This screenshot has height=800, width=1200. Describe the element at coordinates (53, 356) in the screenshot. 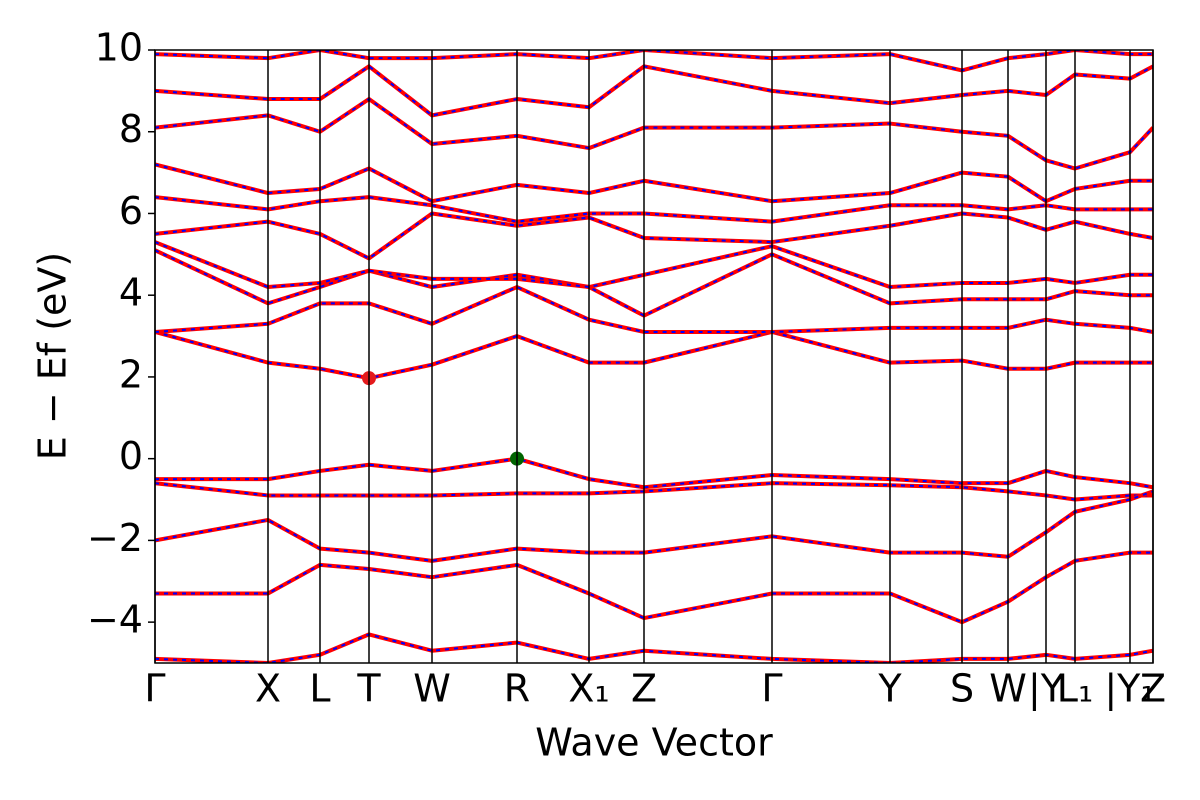

I see `y-axis-label: E − Ef (eV)` at that location.